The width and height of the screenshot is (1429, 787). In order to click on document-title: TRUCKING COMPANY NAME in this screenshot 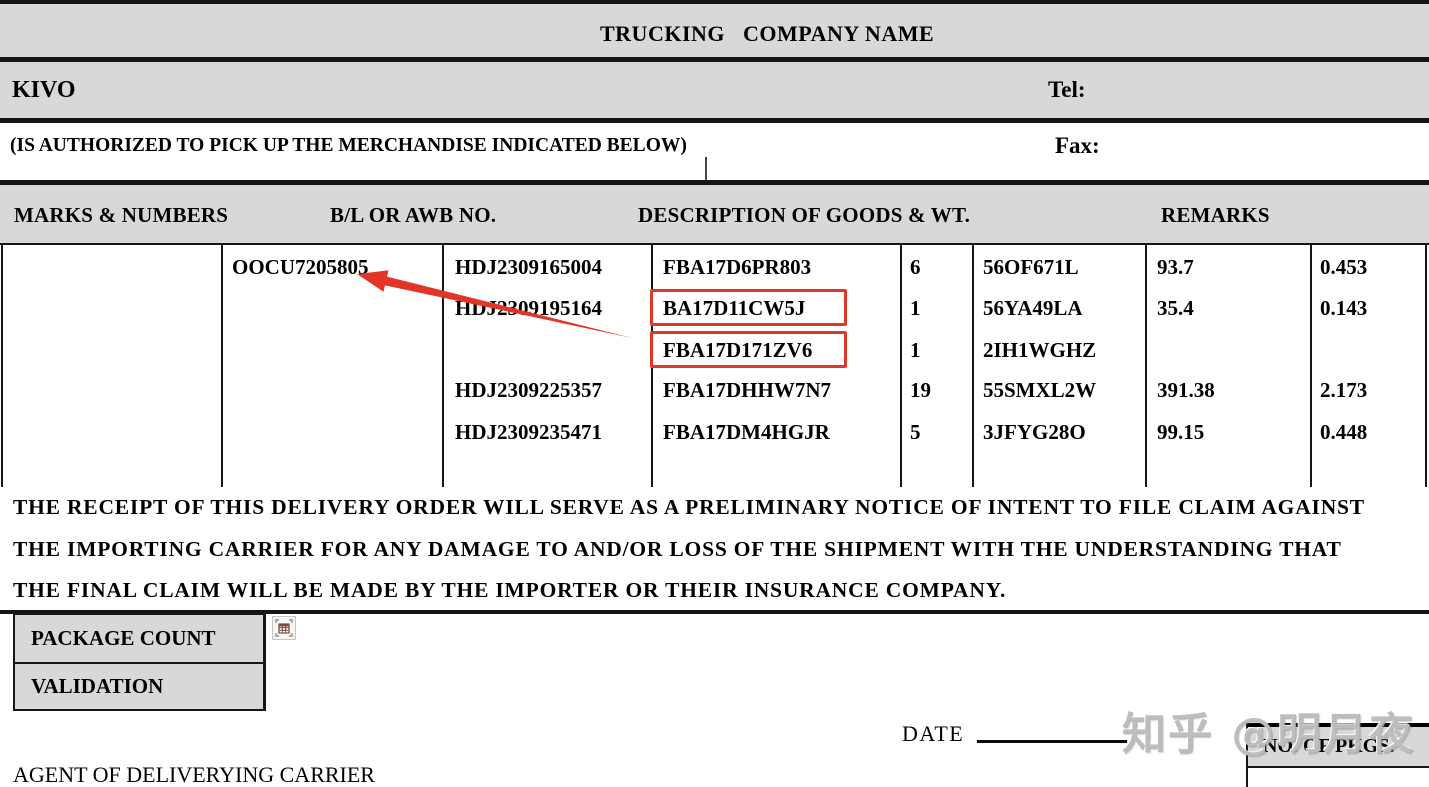, I will do `click(767, 33)`.